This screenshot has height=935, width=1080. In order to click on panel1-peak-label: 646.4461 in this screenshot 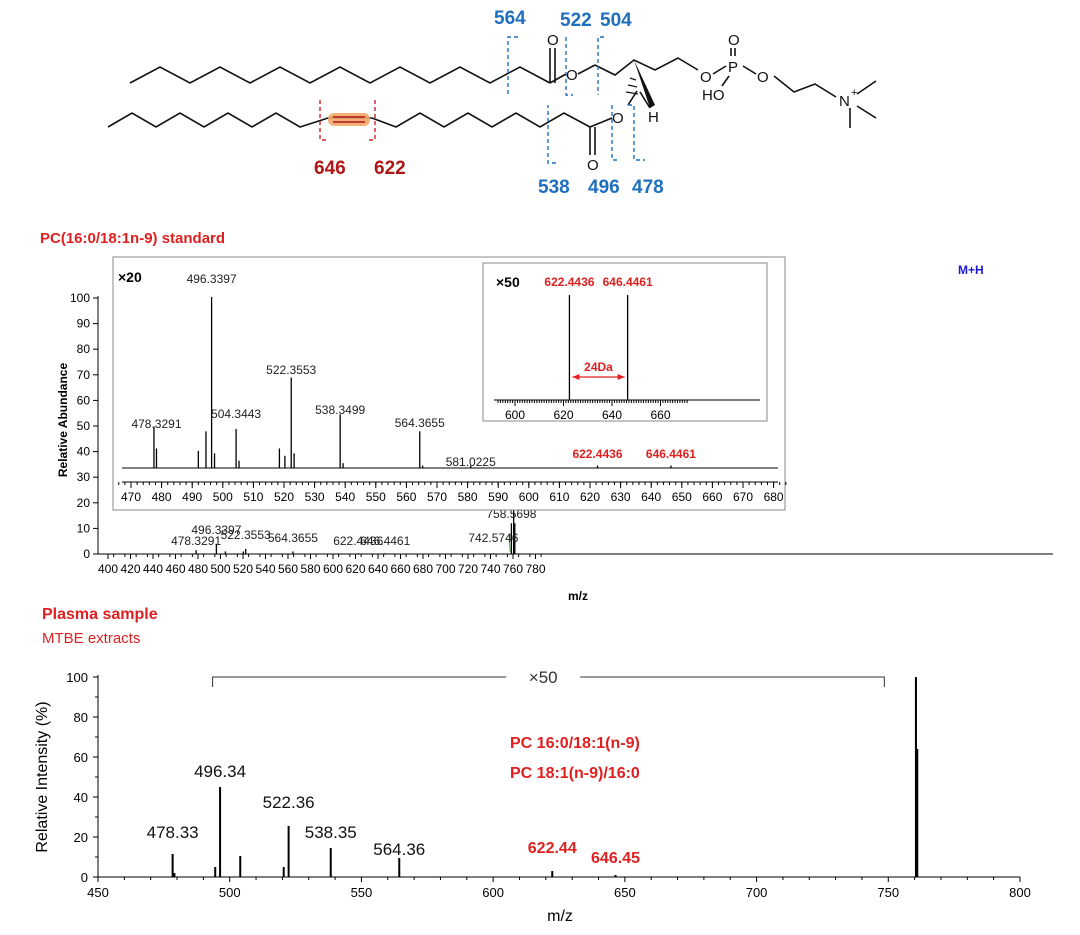, I will do `click(385, 541)`.